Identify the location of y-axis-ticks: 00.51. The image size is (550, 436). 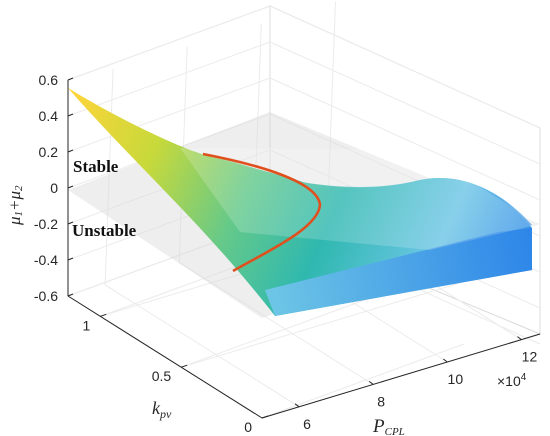
(176, 374).